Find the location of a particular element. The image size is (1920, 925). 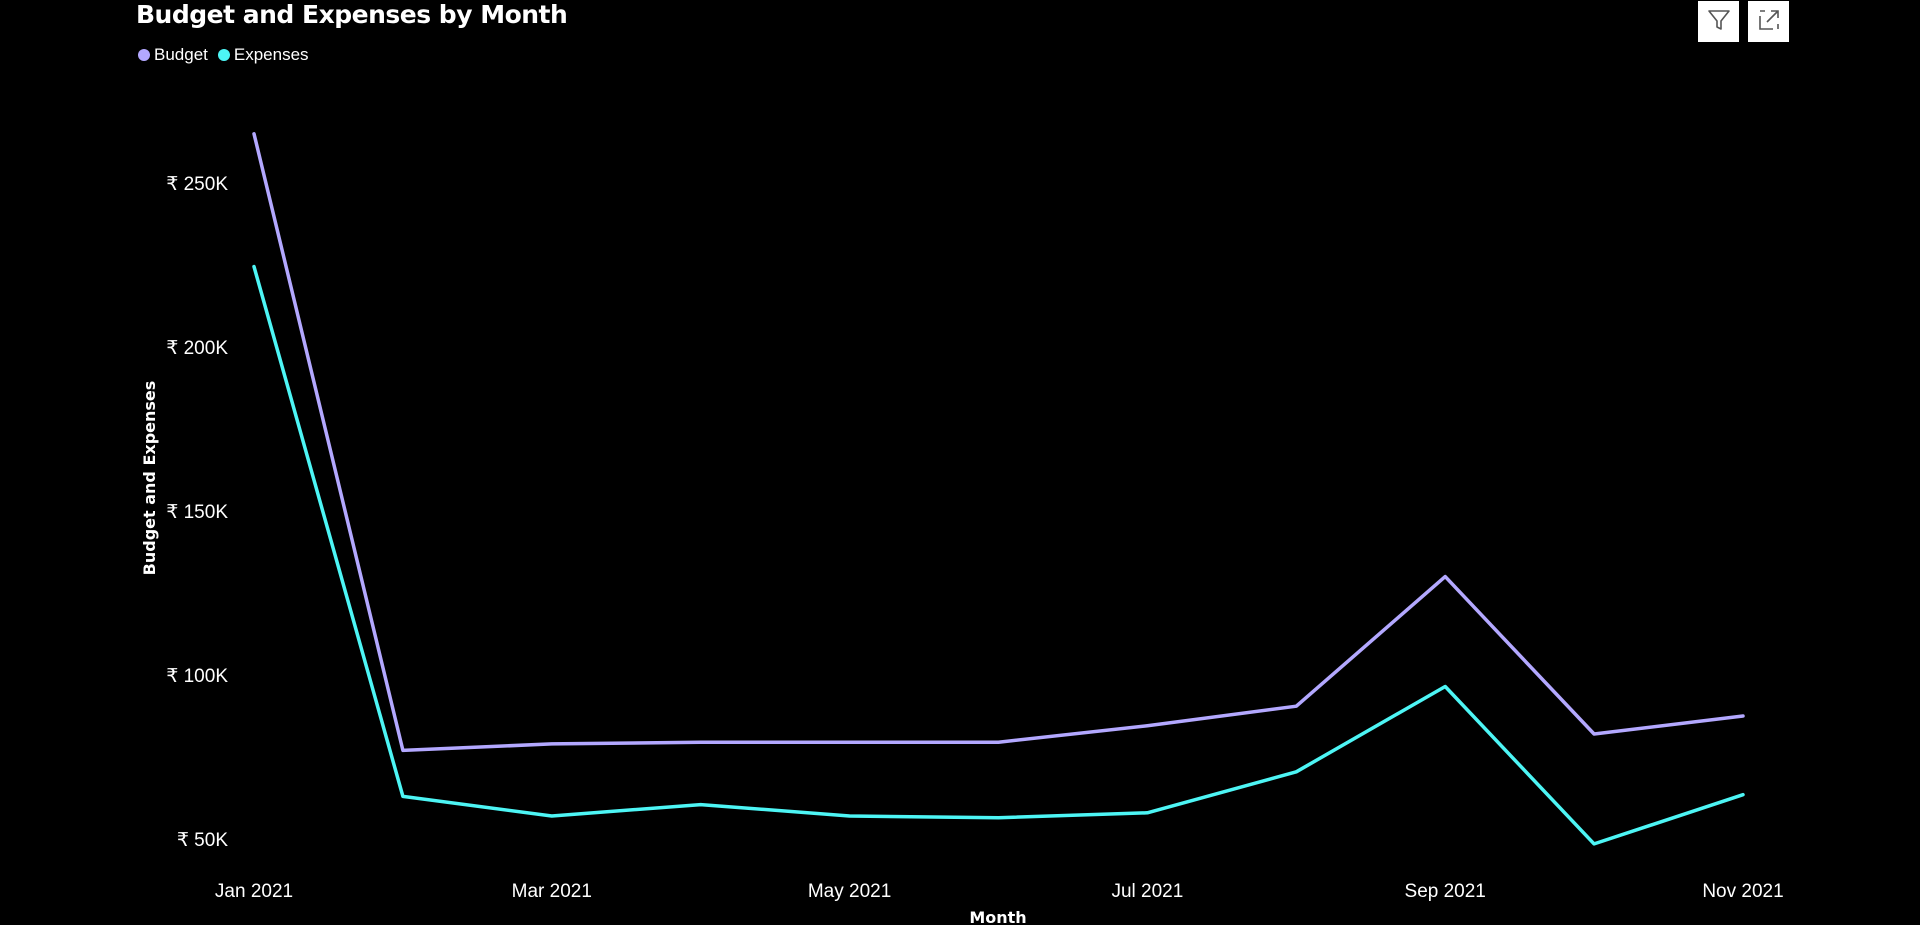

filter-icon is located at coordinates (1719, 22).